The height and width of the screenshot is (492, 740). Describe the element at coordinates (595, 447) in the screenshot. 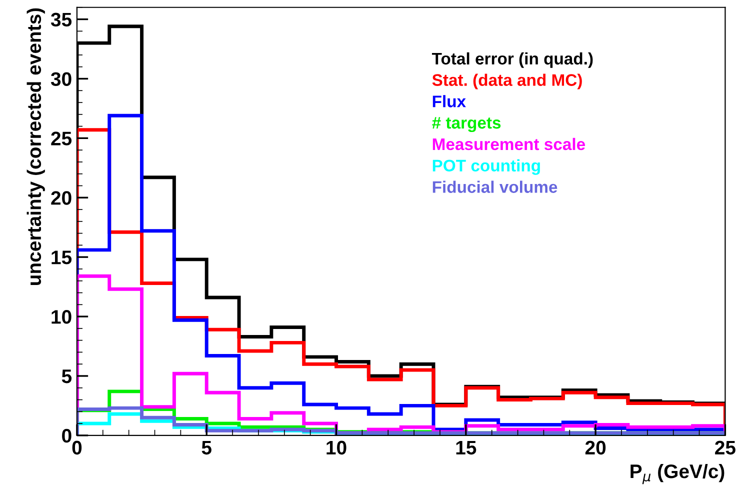

I see `x-tick-label: 20` at that location.